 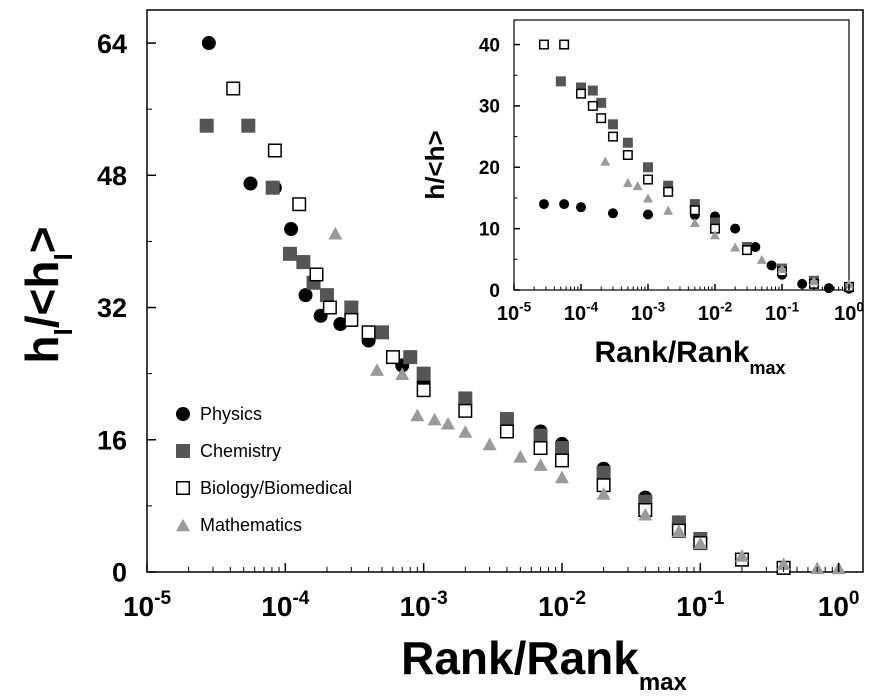 I want to click on inset-x-tick-label: 10⁻³, so click(x=648, y=312).